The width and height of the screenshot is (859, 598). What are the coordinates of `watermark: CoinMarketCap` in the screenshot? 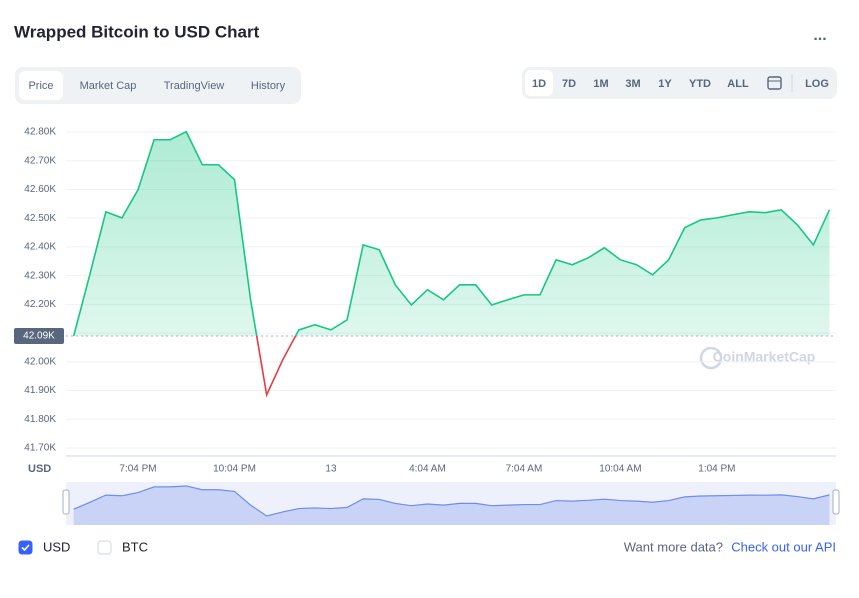 It's located at (764, 357).